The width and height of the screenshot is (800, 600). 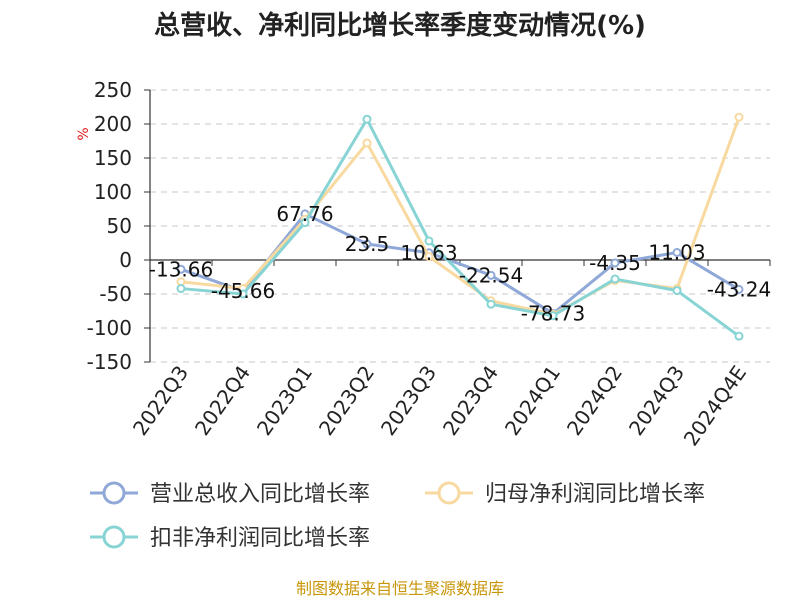 I want to click on y-axis-ticks: 250 200 150 100 50 0 -50 -100 -150, so click(x=109, y=226).